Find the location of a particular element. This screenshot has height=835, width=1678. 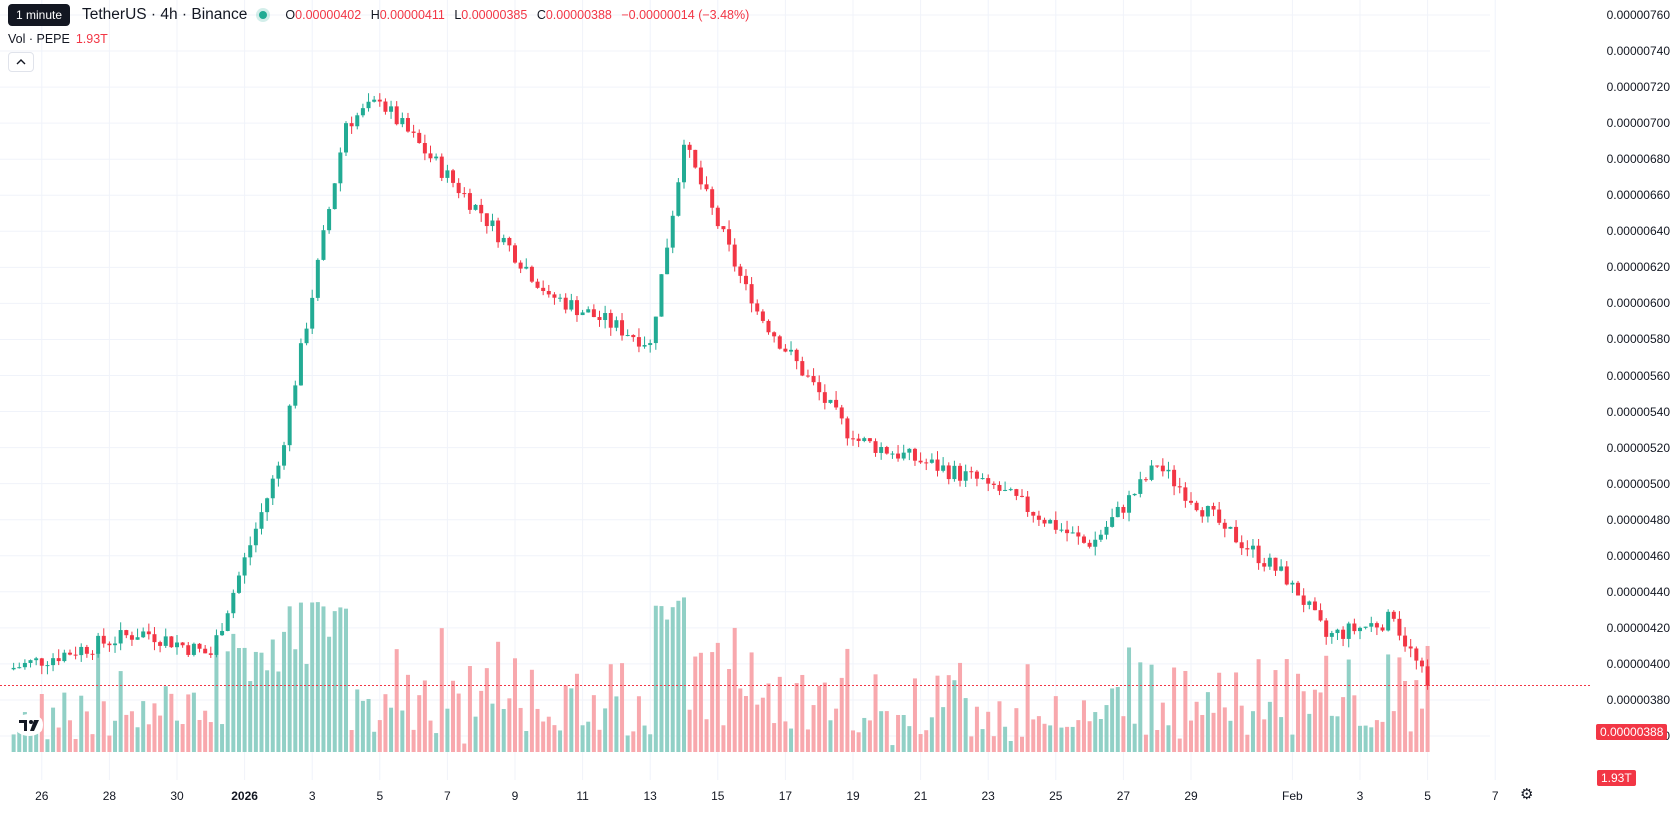

volume-legend: Vol · PEPE 1.93T is located at coordinates (58, 39).